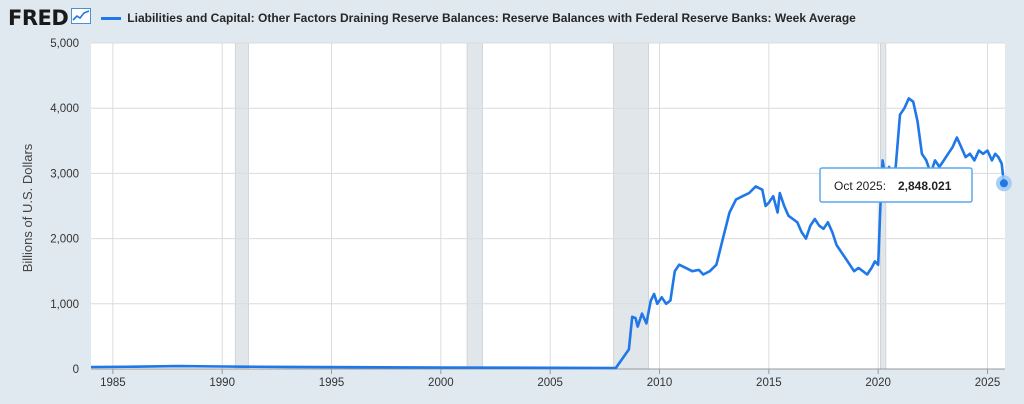 This screenshot has height=404, width=1024. Describe the element at coordinates (925, 186) in the screenshot. I see `tooltip-value: 2,848.021` at that location.